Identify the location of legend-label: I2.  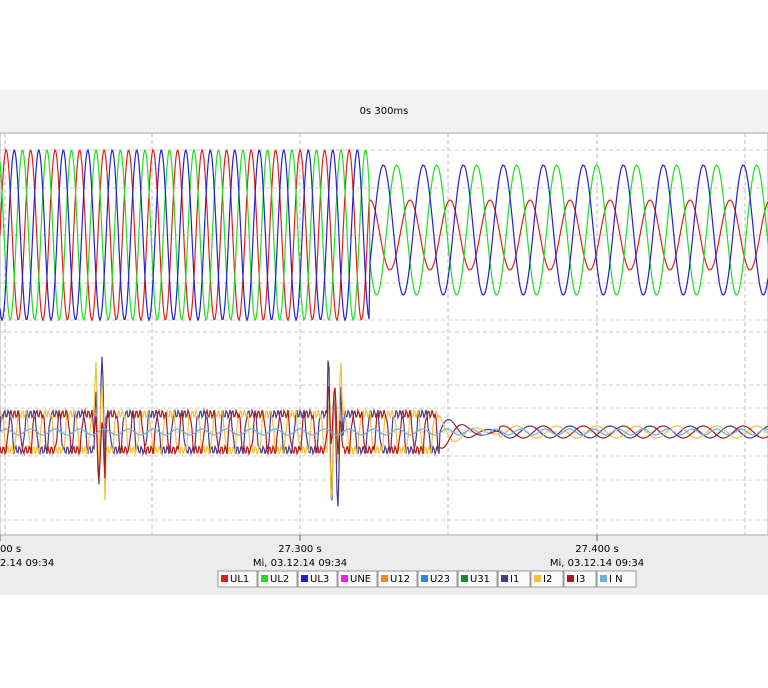
(547, 579).